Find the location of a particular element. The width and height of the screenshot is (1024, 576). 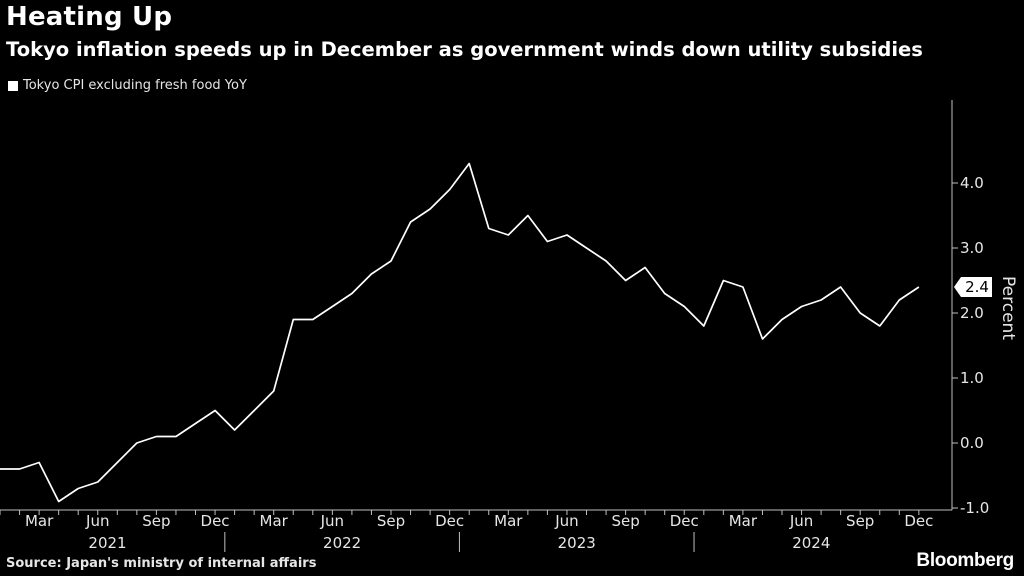

y-tick-label: 0.0 is located at coordinates (972, 443).